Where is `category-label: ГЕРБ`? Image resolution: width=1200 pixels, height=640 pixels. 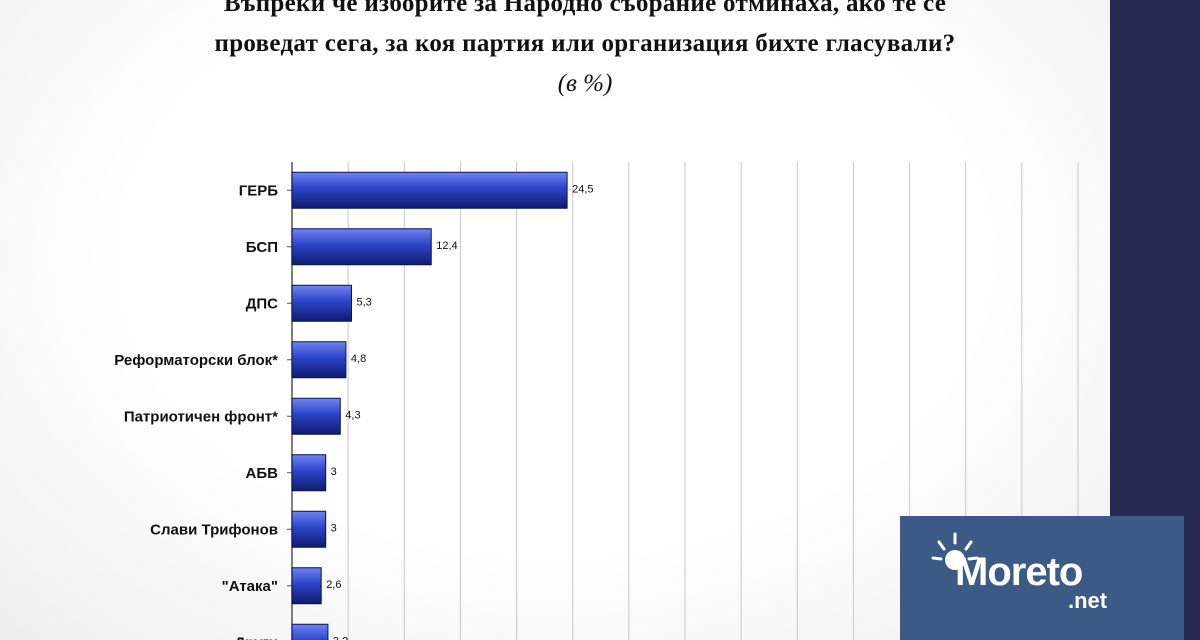
category-label: ГЕРБ is located at coordinates (259, 190).